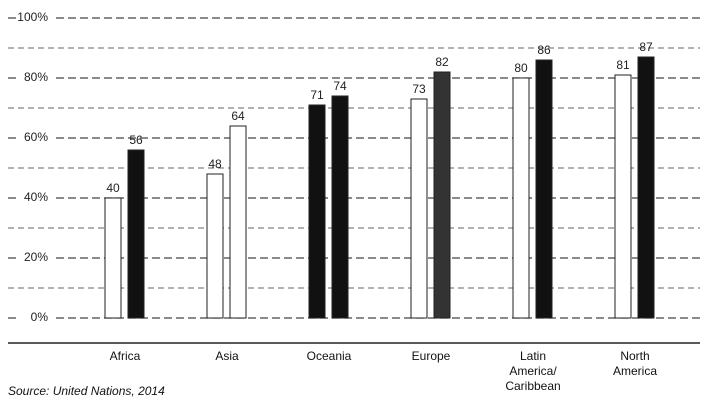  I want to click on value-label: 86, so click(544, 50).